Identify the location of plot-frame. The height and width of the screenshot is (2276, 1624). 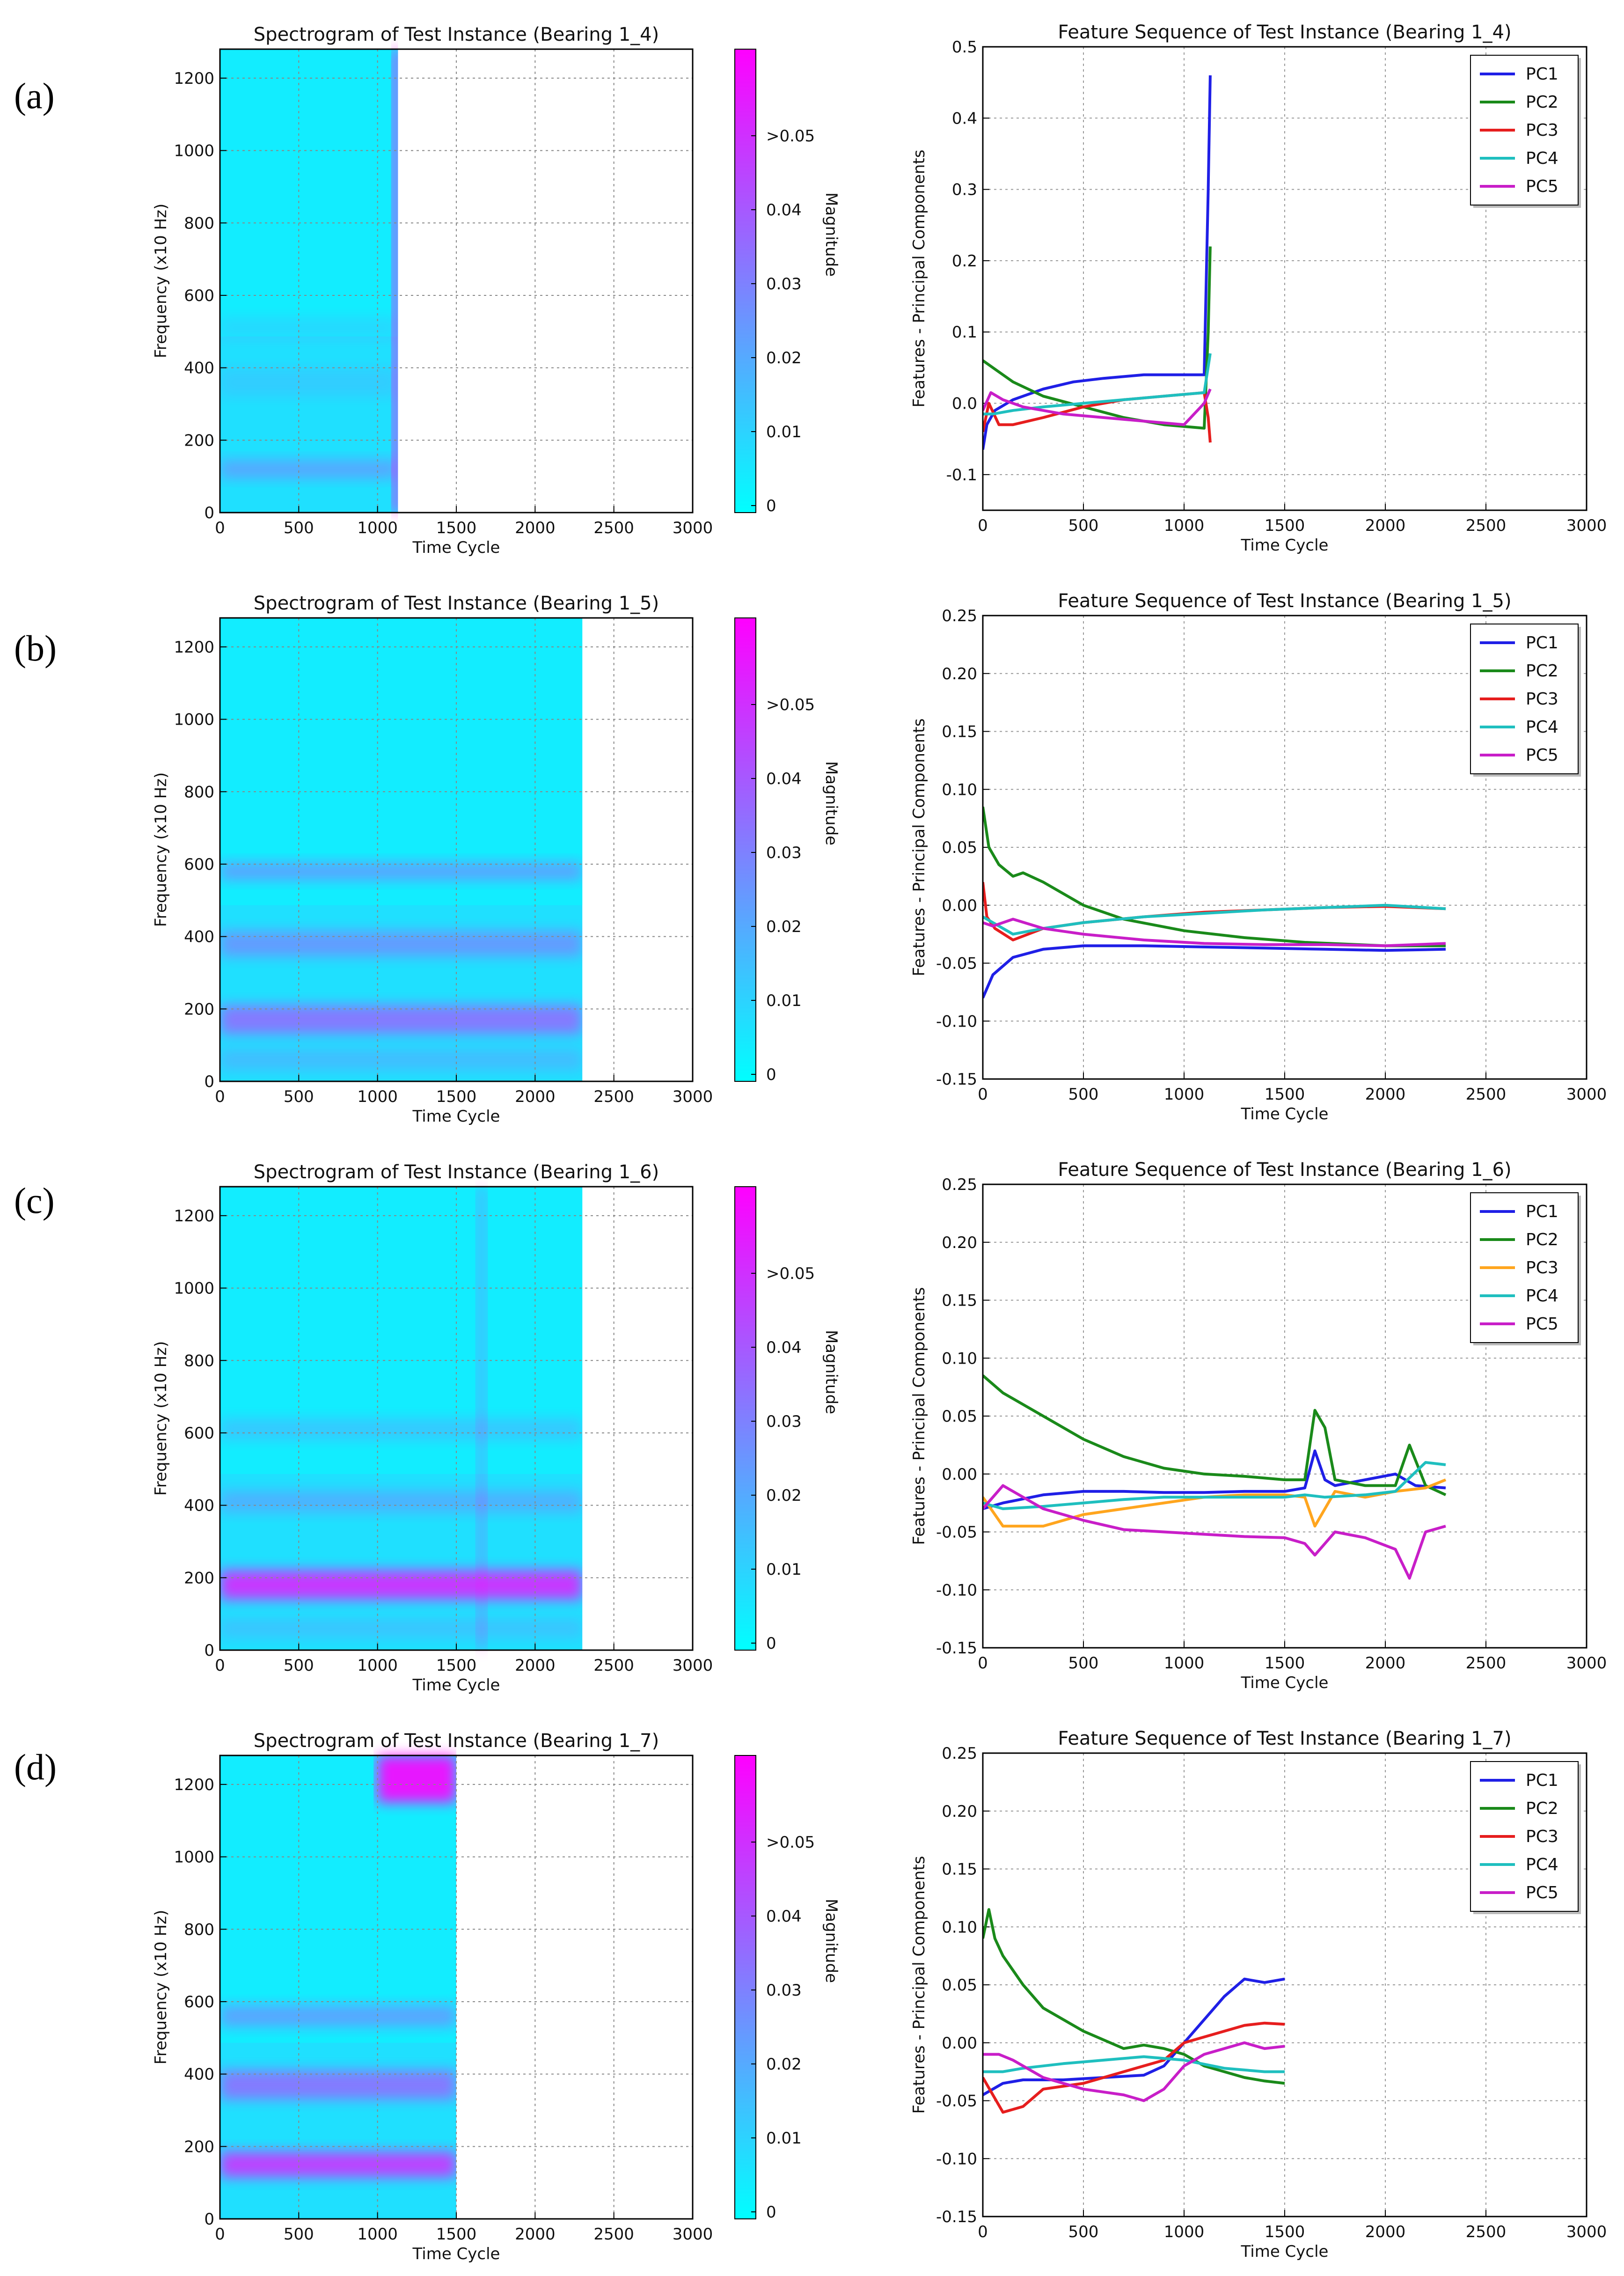
(1284, 1416).